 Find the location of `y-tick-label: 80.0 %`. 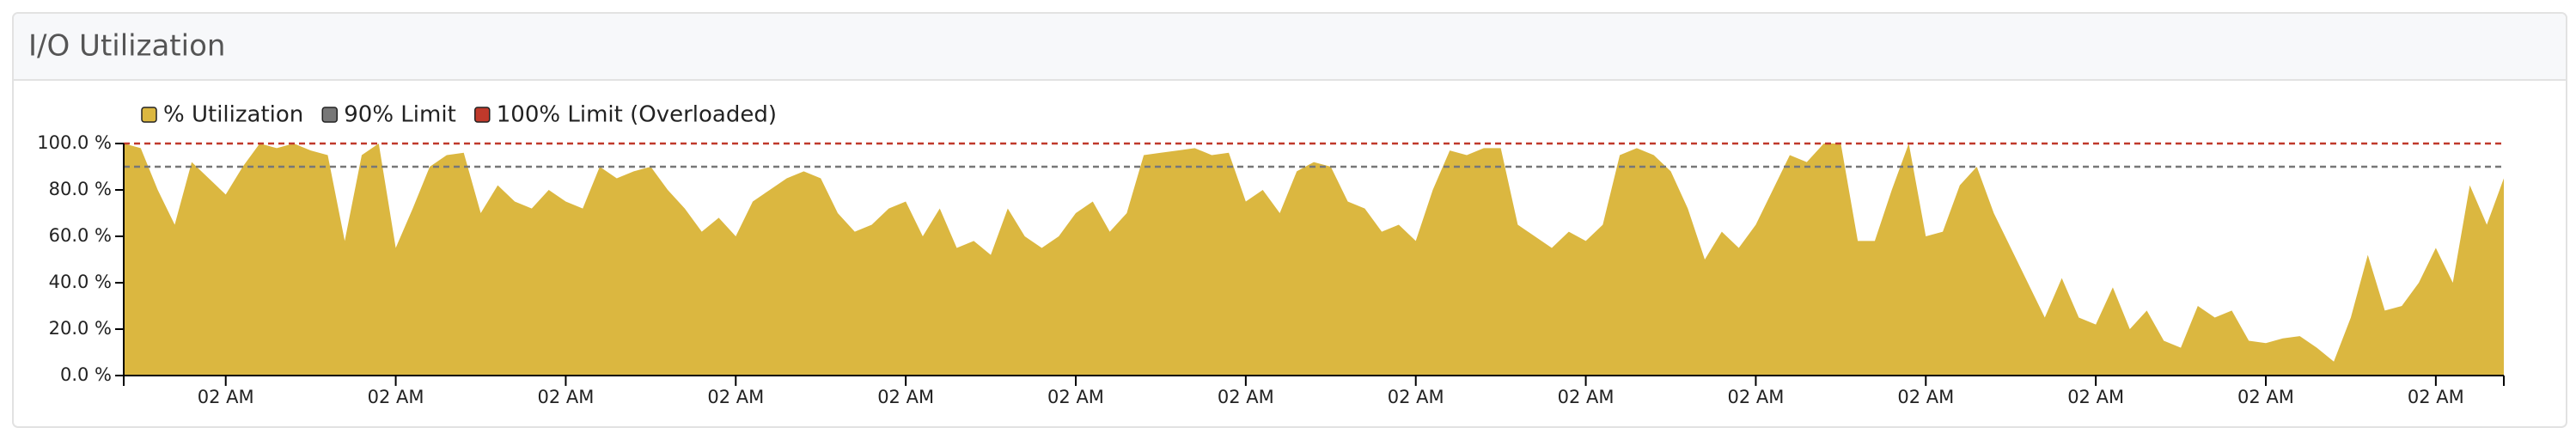

y-tick-label: 80.0 % is located at coordinates (80, 189).